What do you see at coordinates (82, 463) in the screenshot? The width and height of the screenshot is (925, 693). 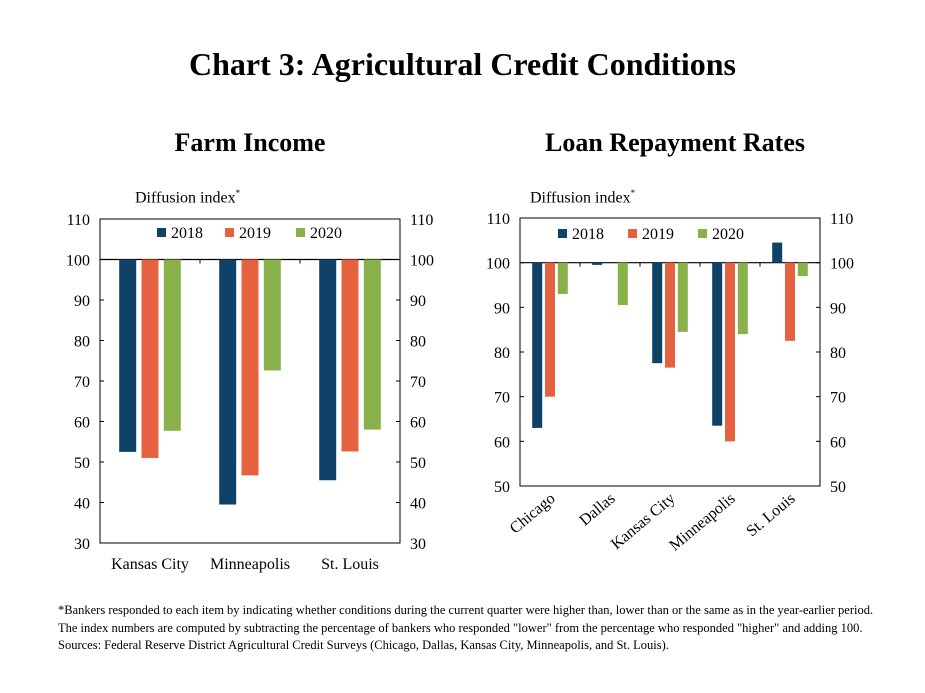 I see `farm-income-ytick-label-left: 50` at bounding box center [82, 463].